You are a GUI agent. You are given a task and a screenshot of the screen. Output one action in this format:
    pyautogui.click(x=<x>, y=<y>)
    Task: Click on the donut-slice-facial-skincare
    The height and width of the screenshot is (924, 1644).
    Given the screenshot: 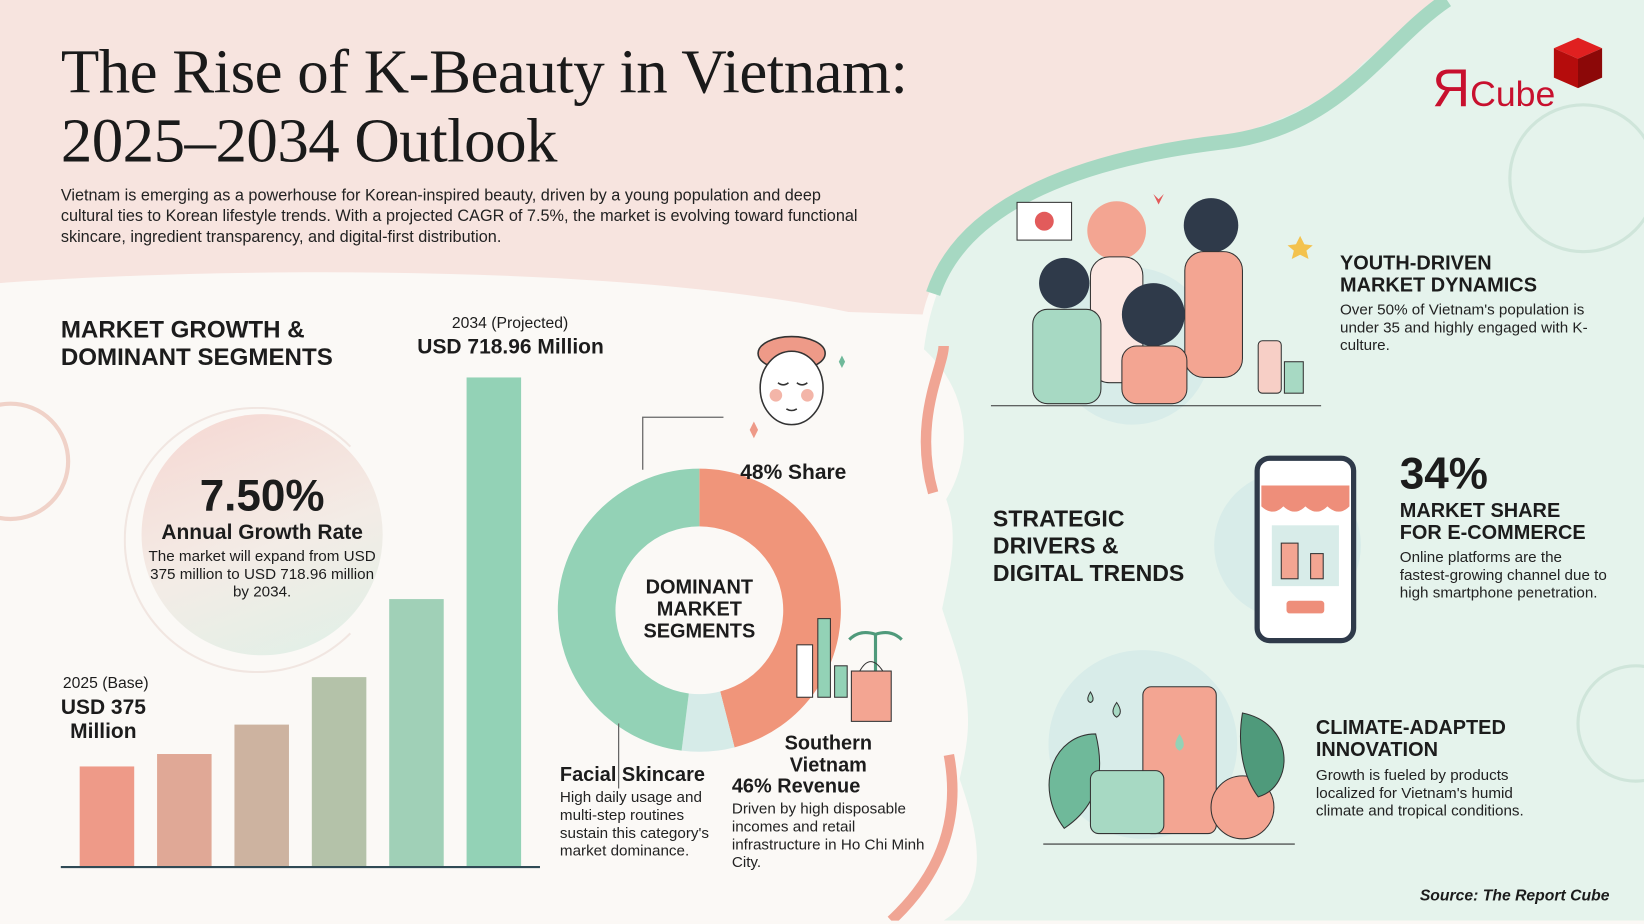 What is the action you would take?
    pyautogui.click(x=628, y=609)
    